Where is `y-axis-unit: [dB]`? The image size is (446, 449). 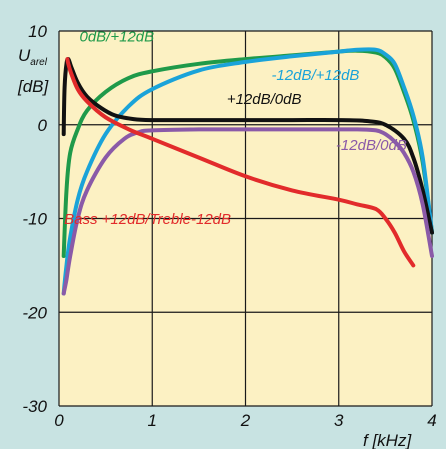
y-axis-unit: [dB] is located at coordinates (33, 86).